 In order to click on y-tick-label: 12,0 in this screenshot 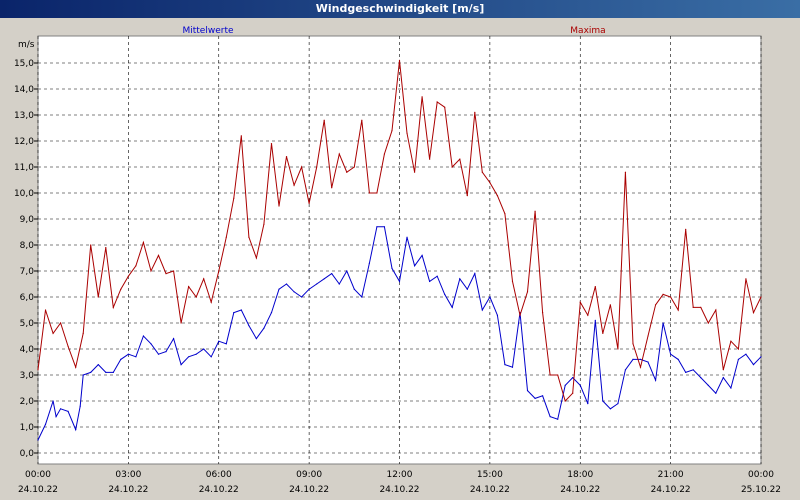, I will do `click(24, 142)`.